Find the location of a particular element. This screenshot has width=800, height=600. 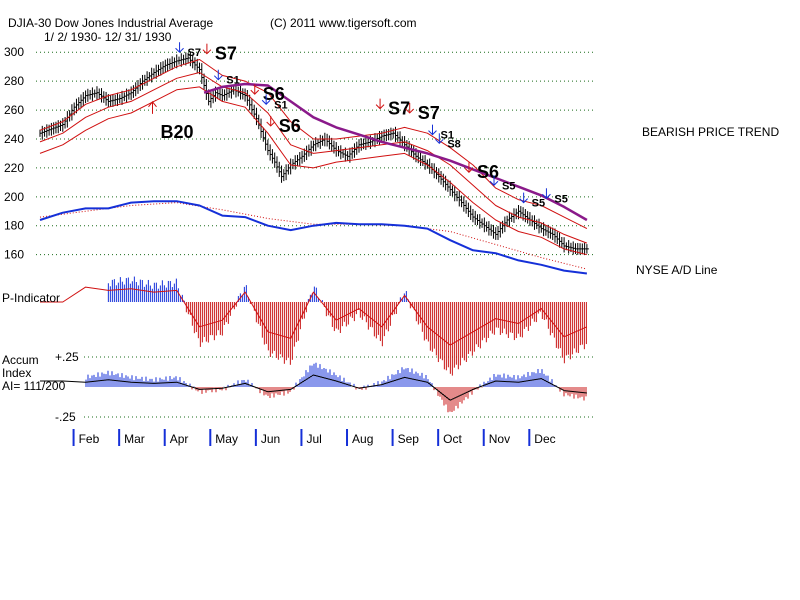

price-tick-label: 180 is located at coordinates (14, 226).